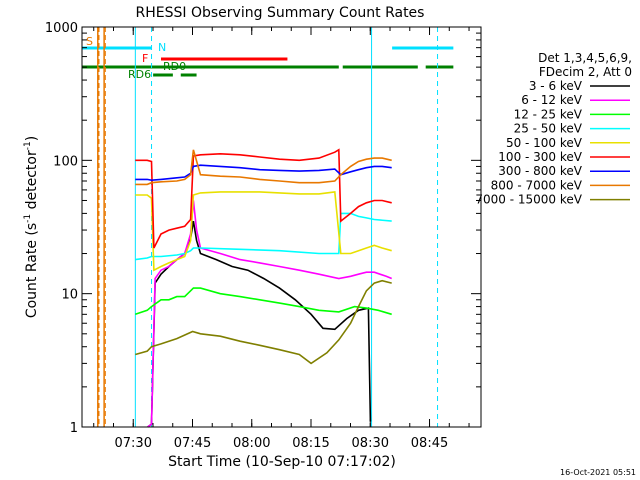 This screenshot has width=640, height=480. Describe the element at coordinates (282, 462) in the screenshot. I see `x-axis-label: Start Time (10-Sep-10 07:17:02)` at that location.